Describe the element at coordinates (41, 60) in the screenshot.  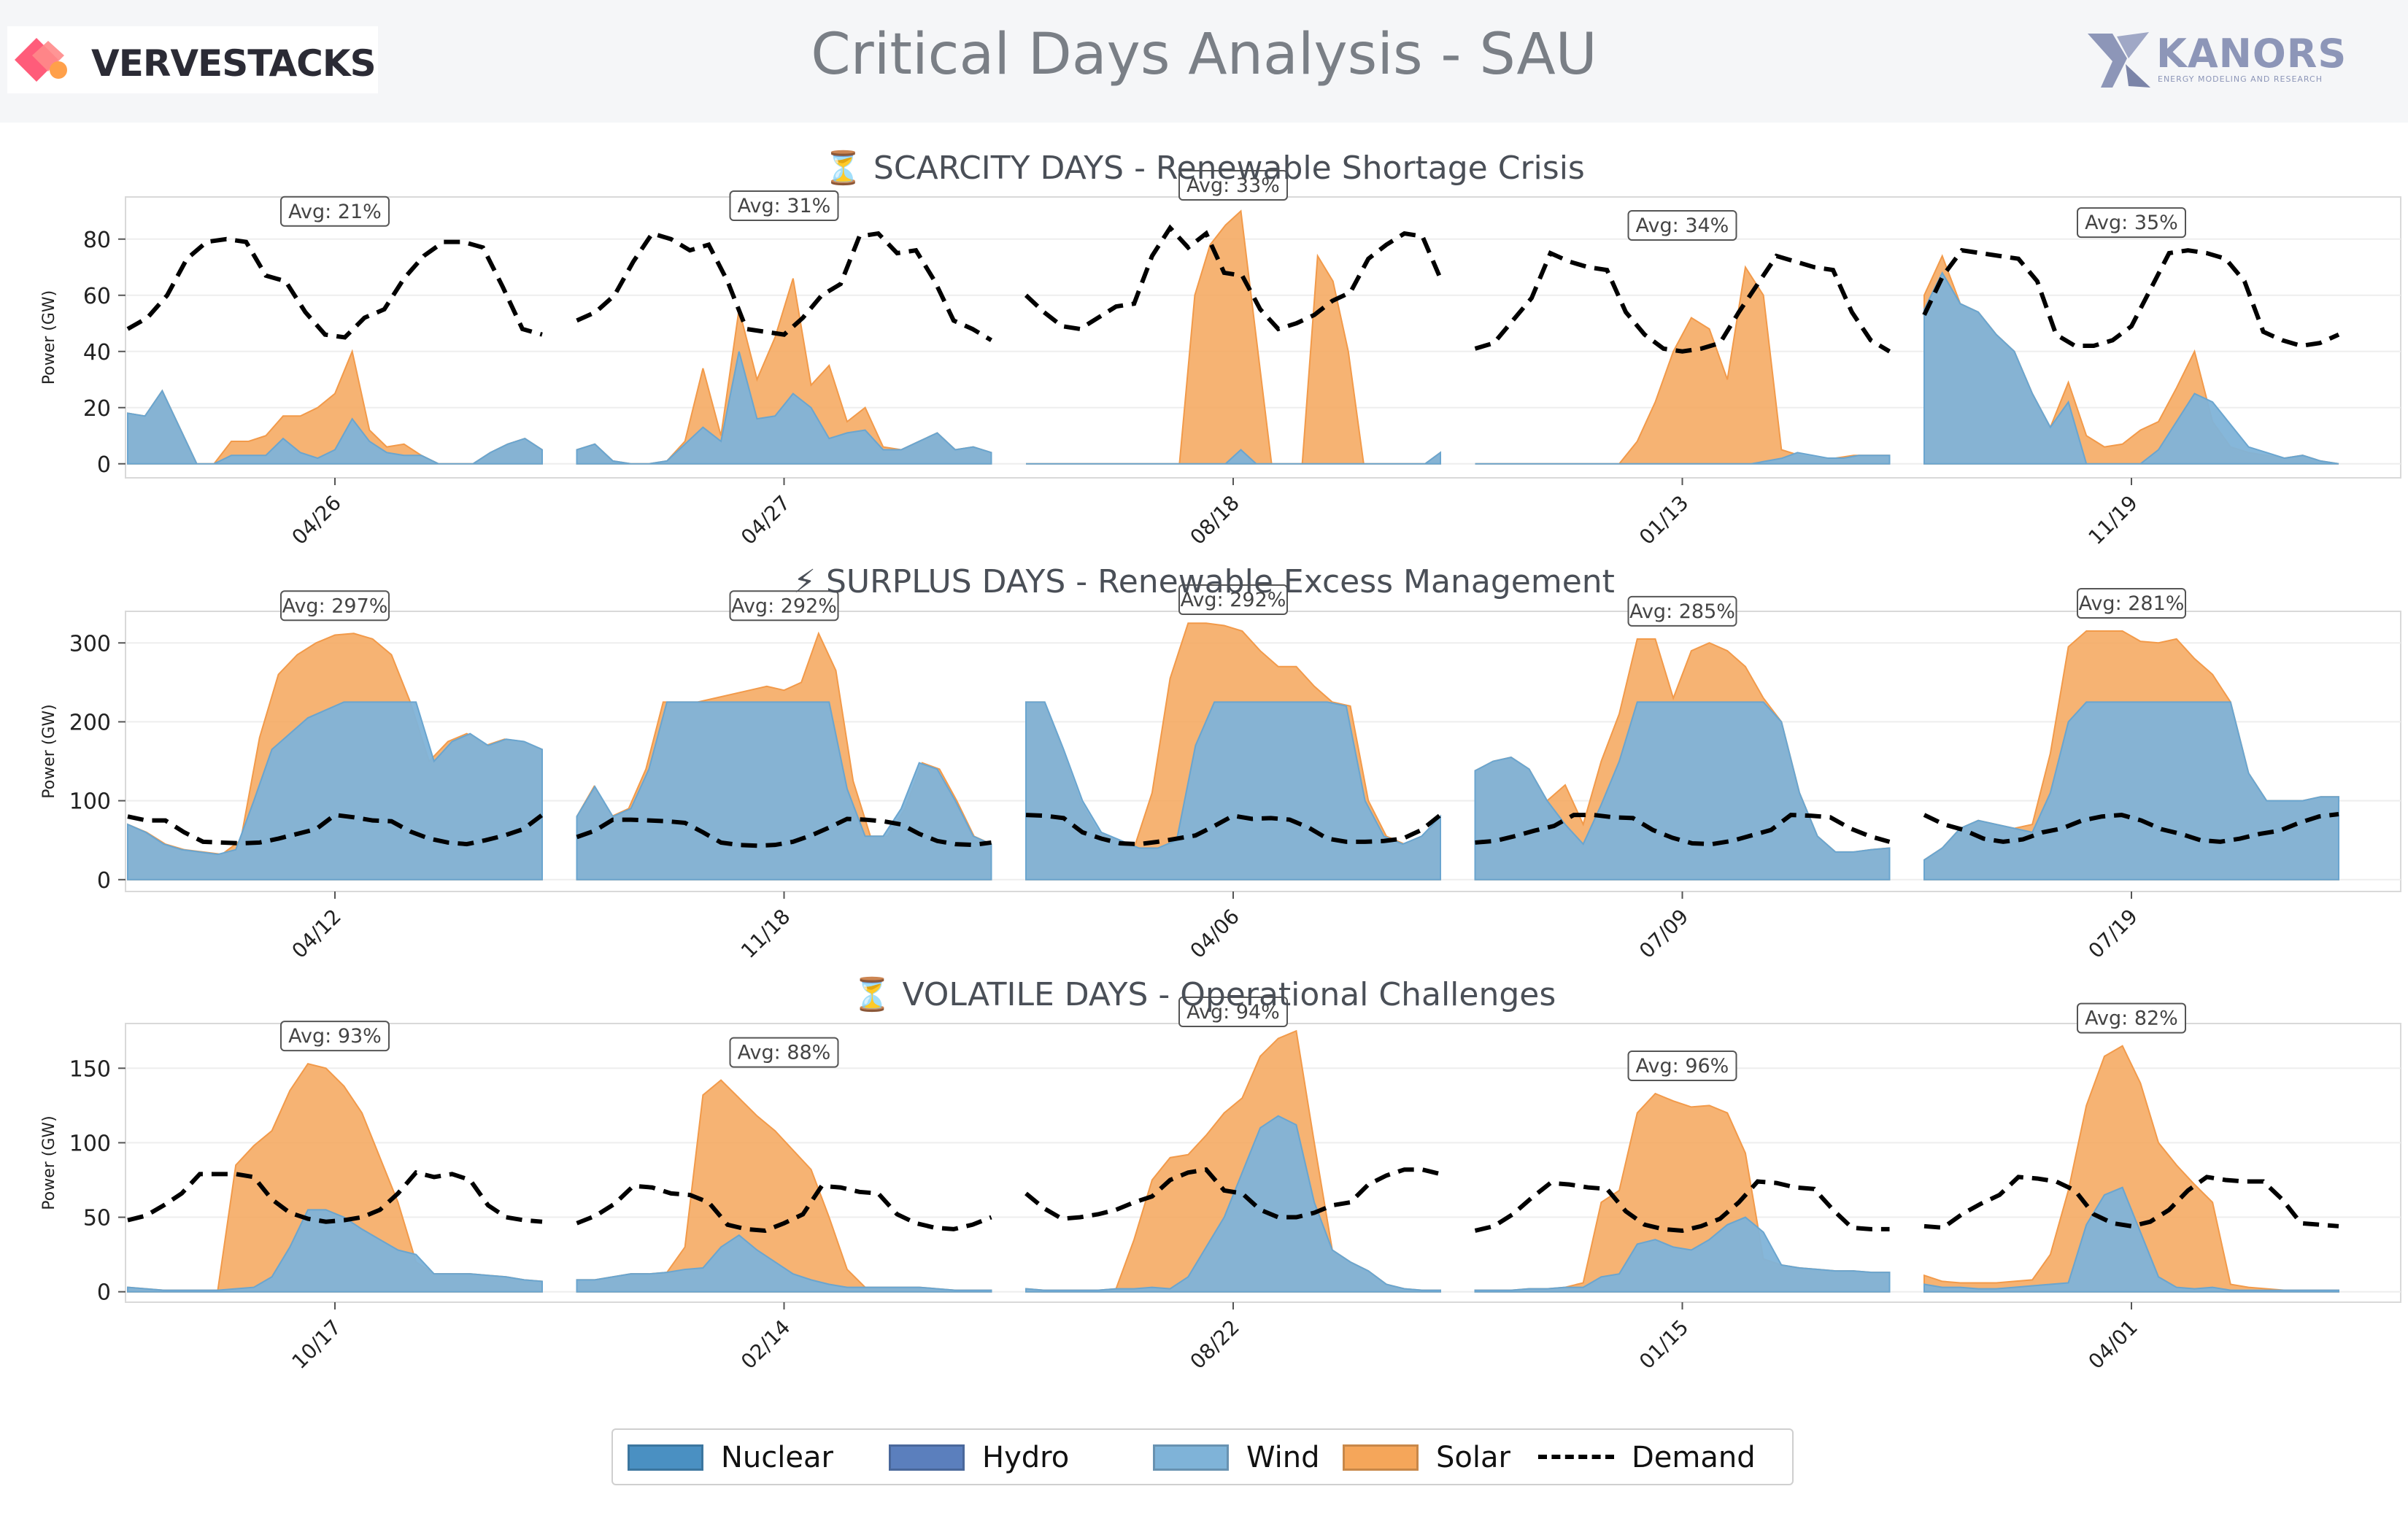
I see `vervestacks-logo-icon` at that location.